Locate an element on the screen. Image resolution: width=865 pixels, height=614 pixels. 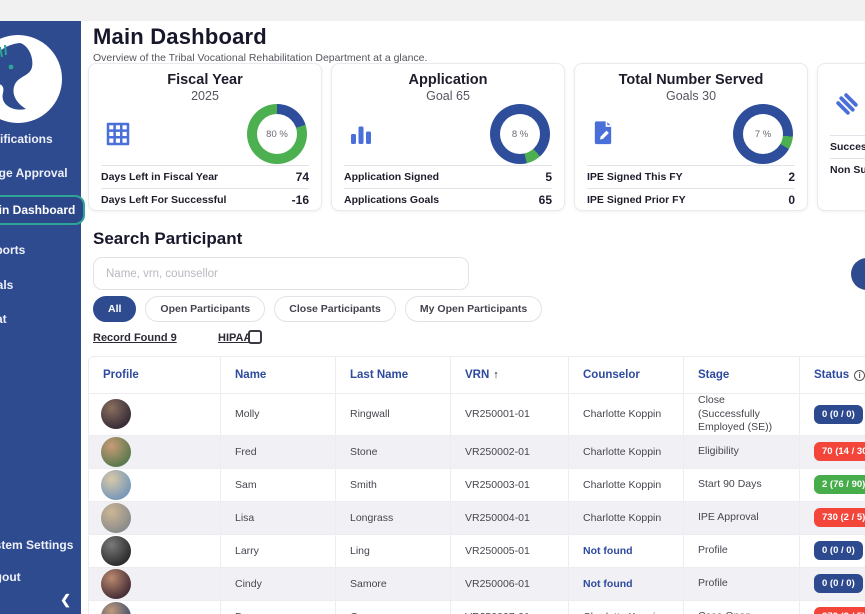
col-header-counselor: Counselor is located at coordinates (626, 375).